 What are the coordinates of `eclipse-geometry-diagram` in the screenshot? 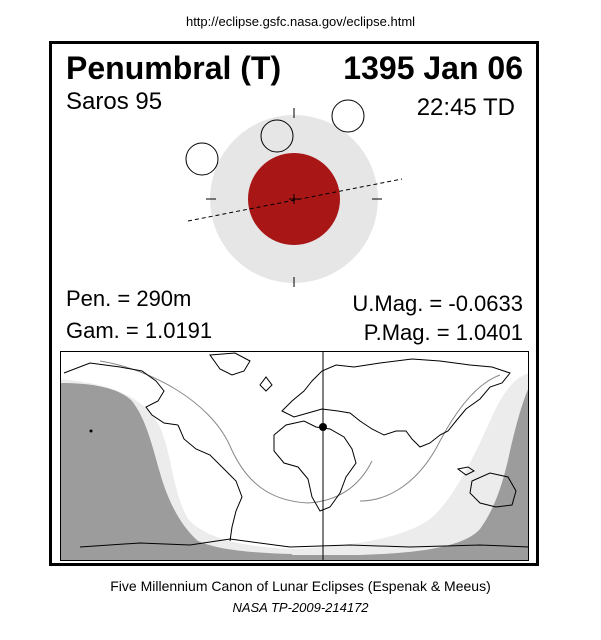 It's located at (294, 193).